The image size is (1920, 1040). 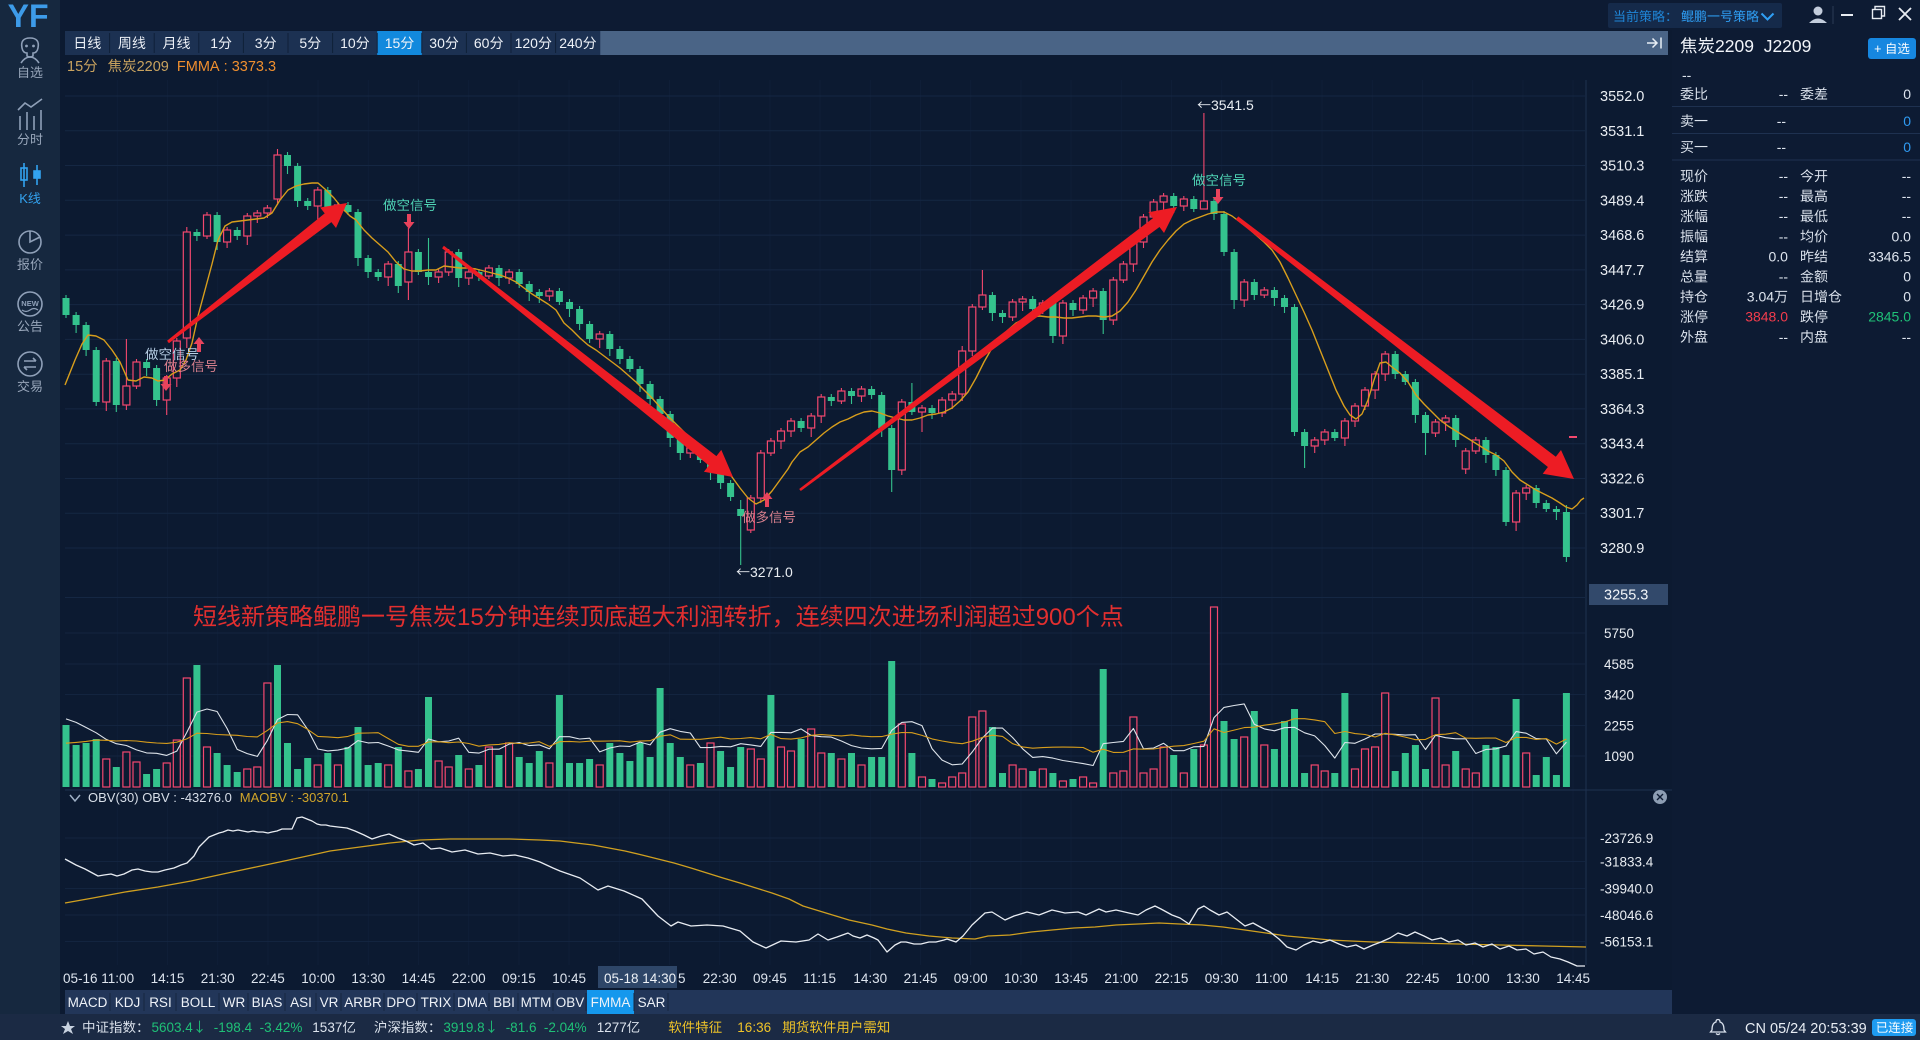 What do you see at coordinates (519, 978) in the screenshot?
I see `svg-text: 09:15` at bounding box center [519, 978].